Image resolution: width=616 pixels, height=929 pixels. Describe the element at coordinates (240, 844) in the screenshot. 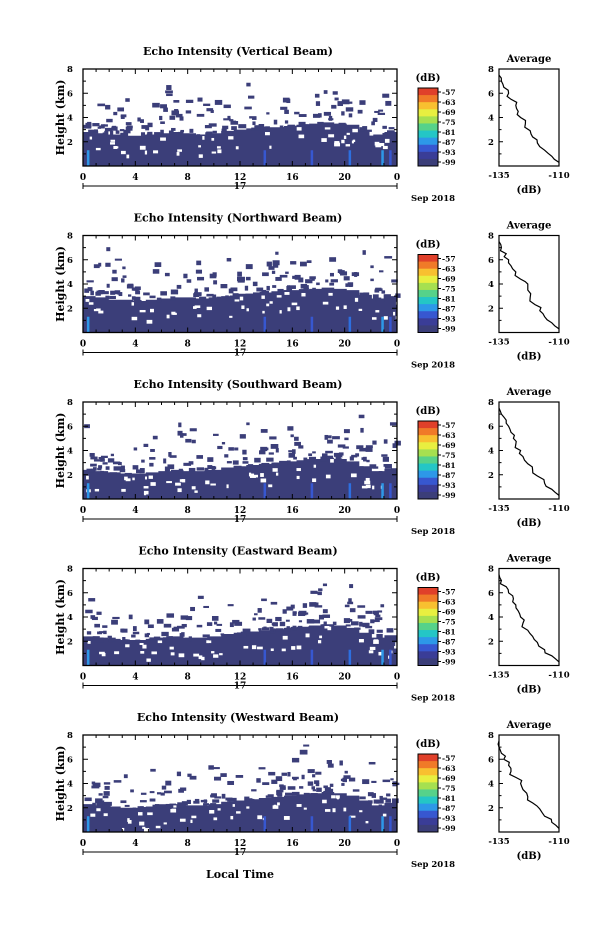

I see `x-tick-label: 12` at that location.